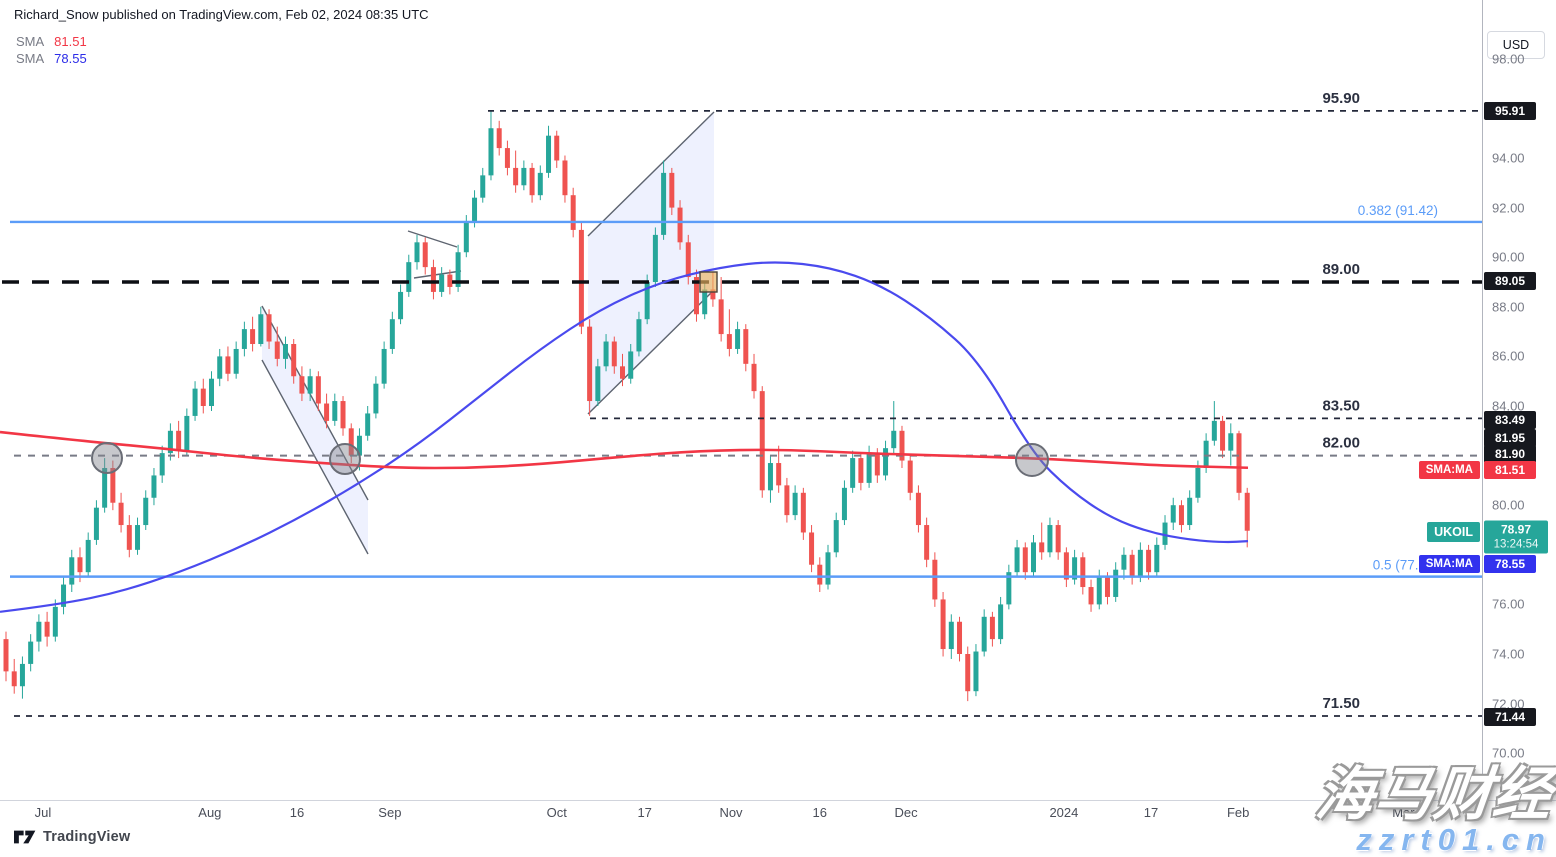 The width and height of the screenshot is (1556, 857). I want to click on tradingview-attribution: TradingView, so click(72, 837).